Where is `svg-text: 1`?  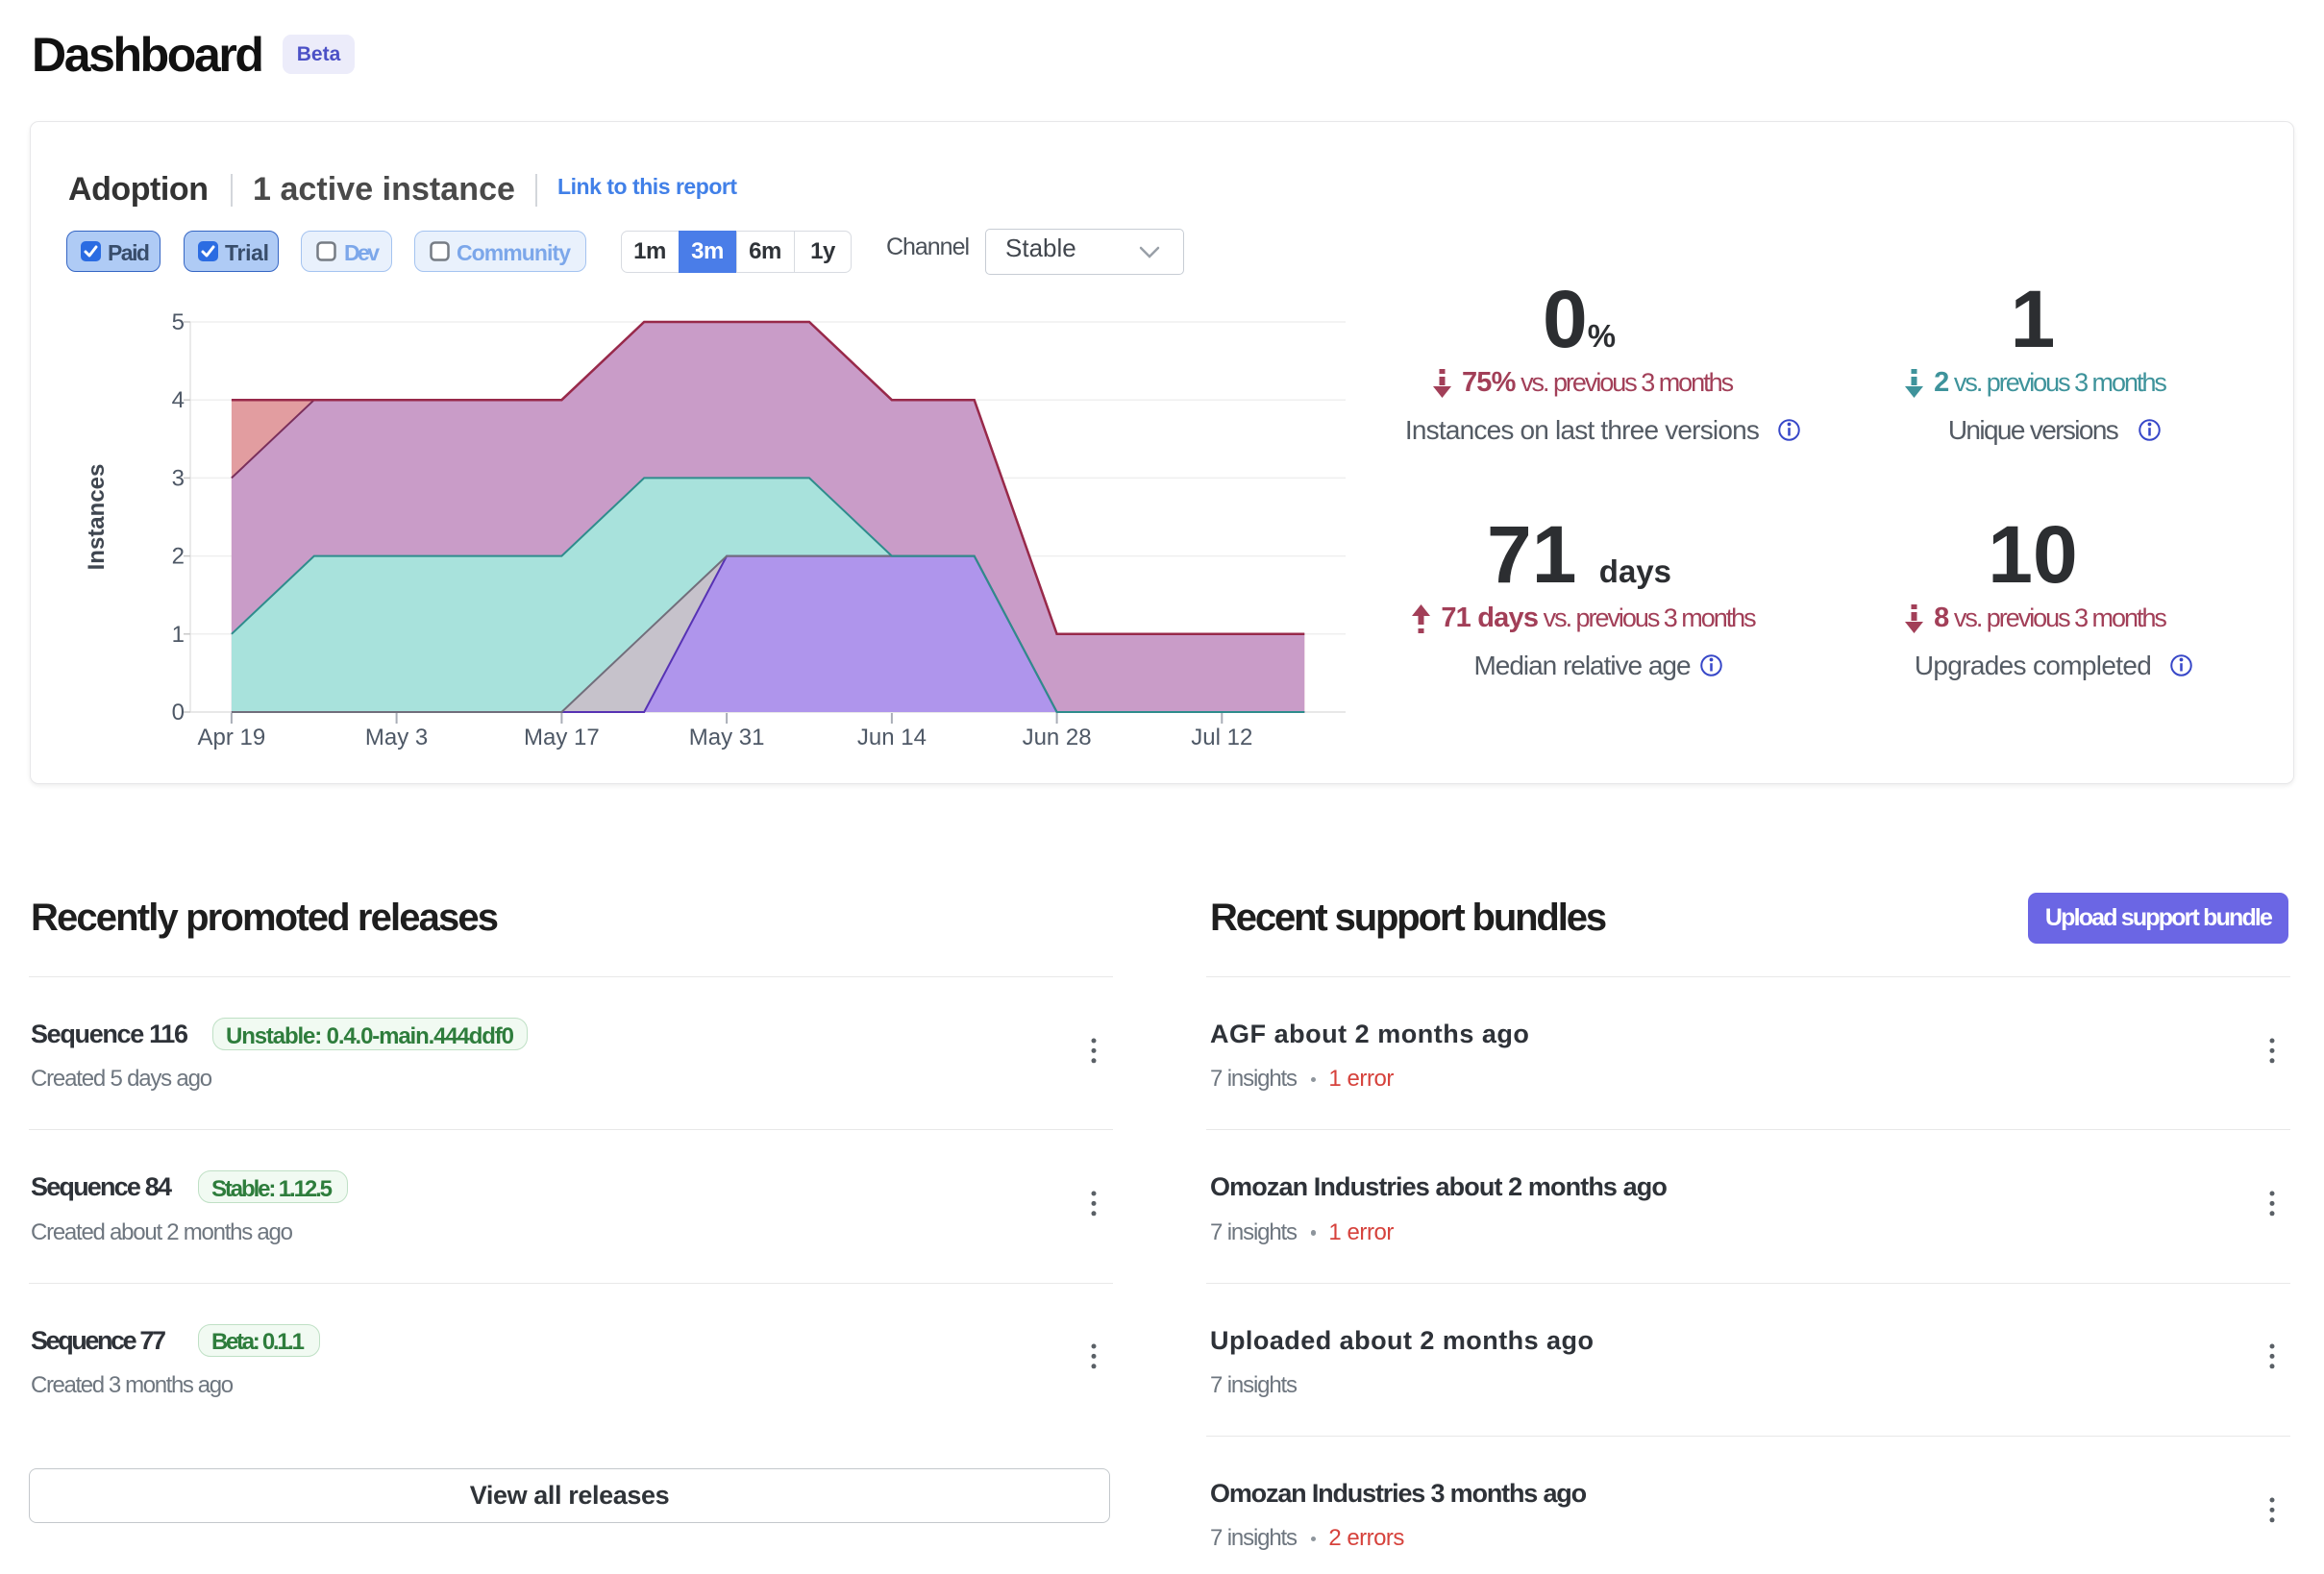 svg-text: 1 is located at coordinates (178, 635).